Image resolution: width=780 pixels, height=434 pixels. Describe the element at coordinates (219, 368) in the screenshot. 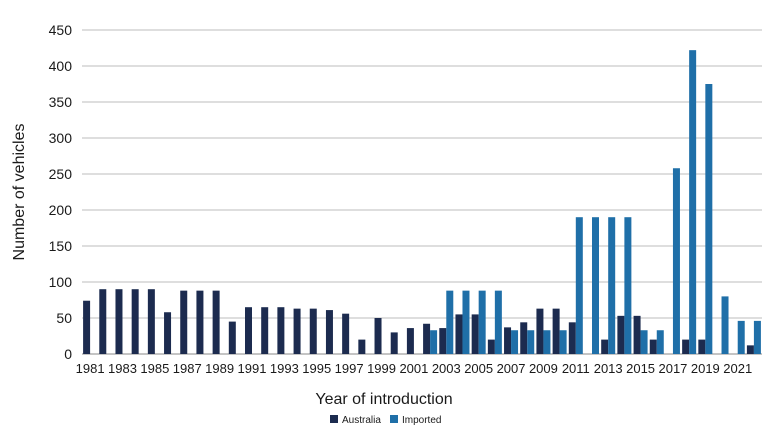

I see `x-tick-label: 1989` at that location.